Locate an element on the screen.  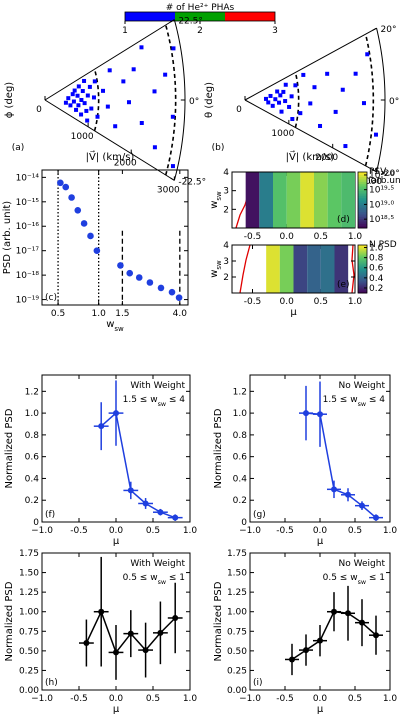
y-tick-label: 0.6 is located at coordinates (32, 458).